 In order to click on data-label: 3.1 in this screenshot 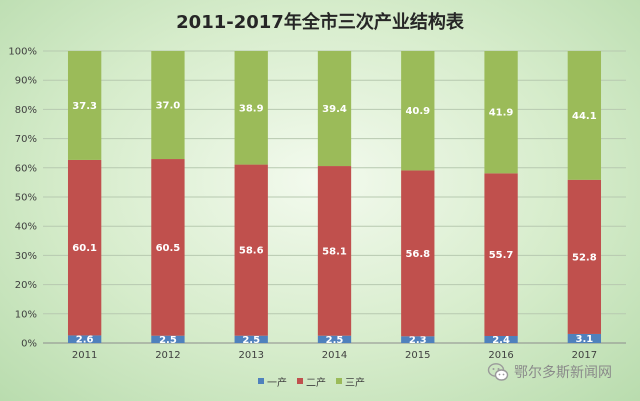, I will do `click(584, 339)`.